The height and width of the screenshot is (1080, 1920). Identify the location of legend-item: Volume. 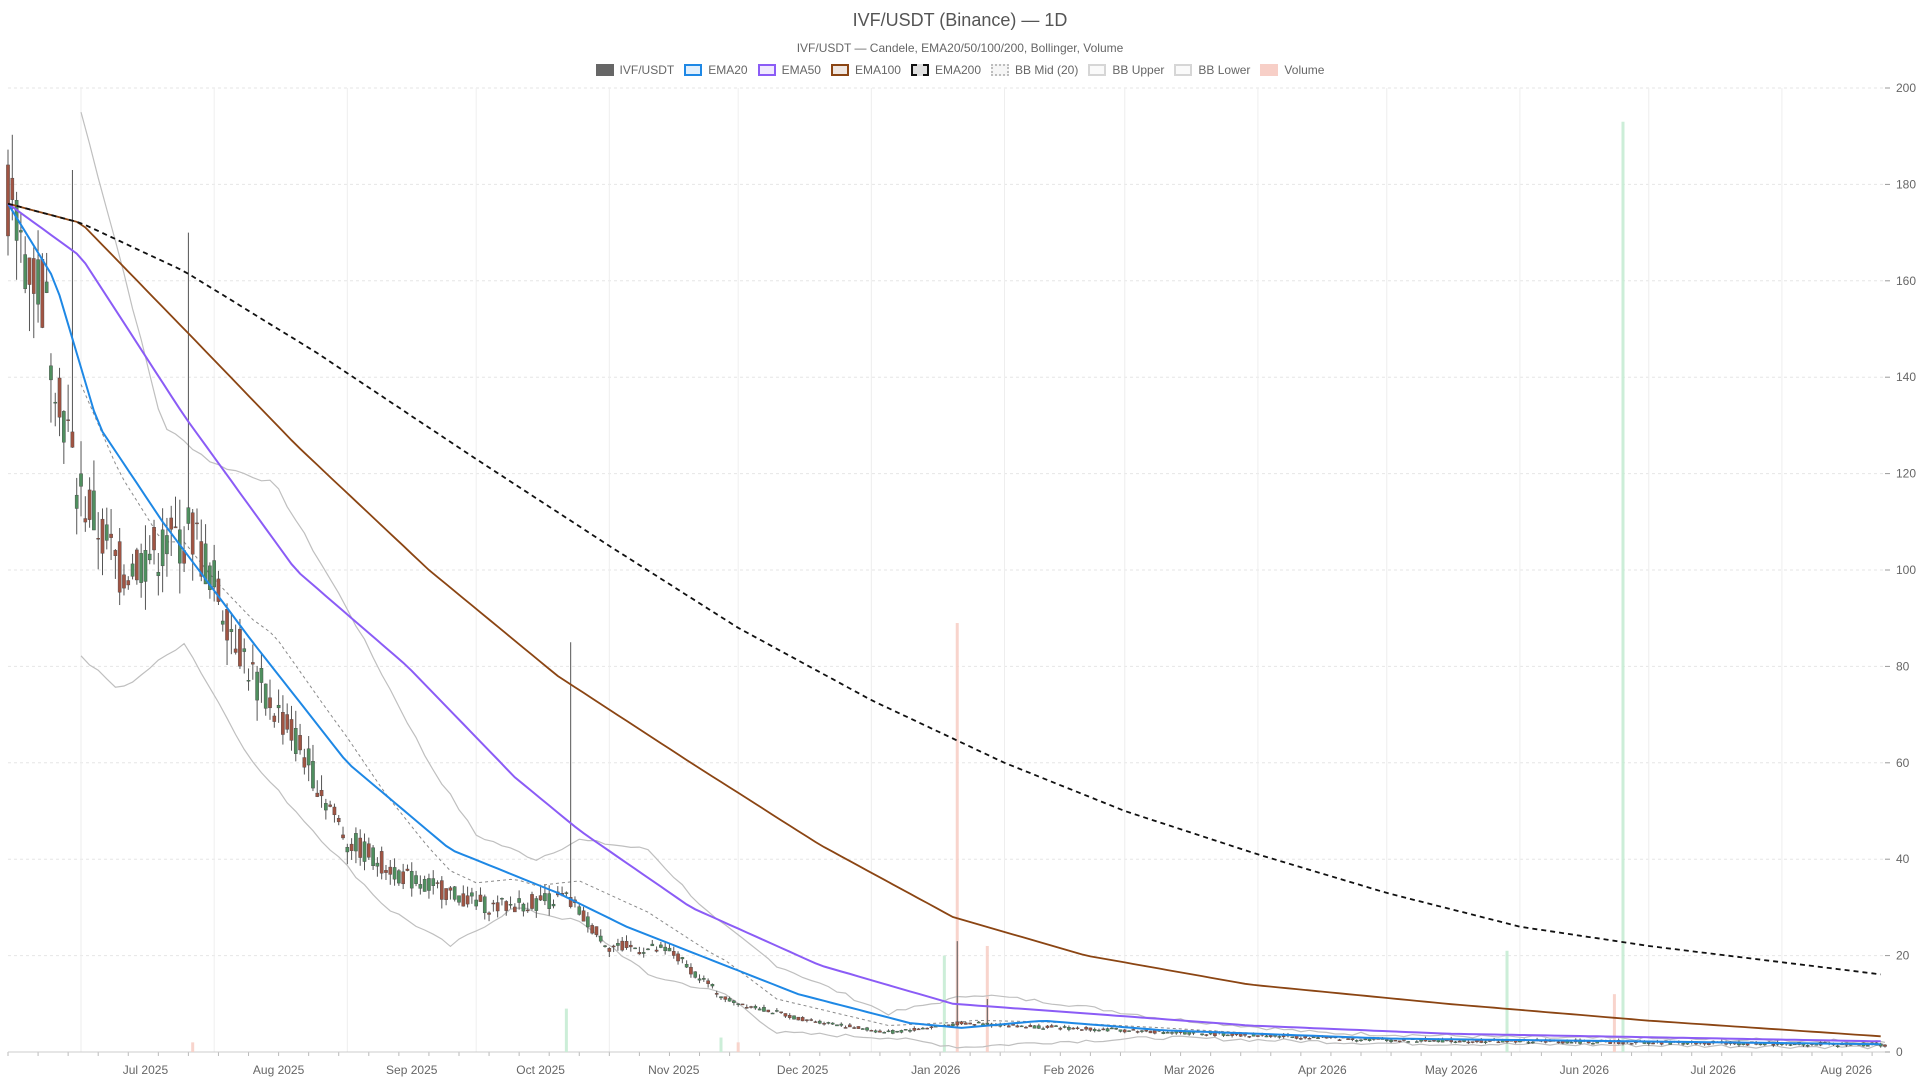
(1292, 70).